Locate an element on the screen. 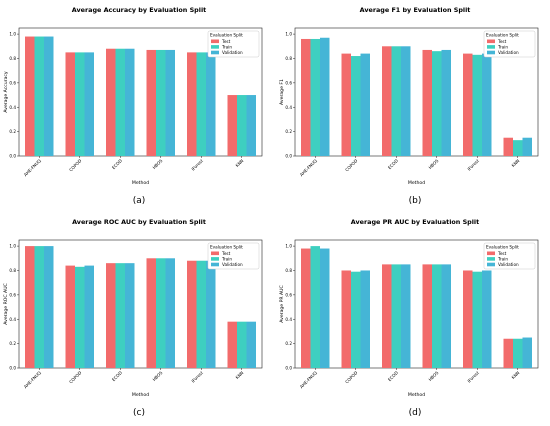  bar-validation-copod is located at coordinates (365, 319).